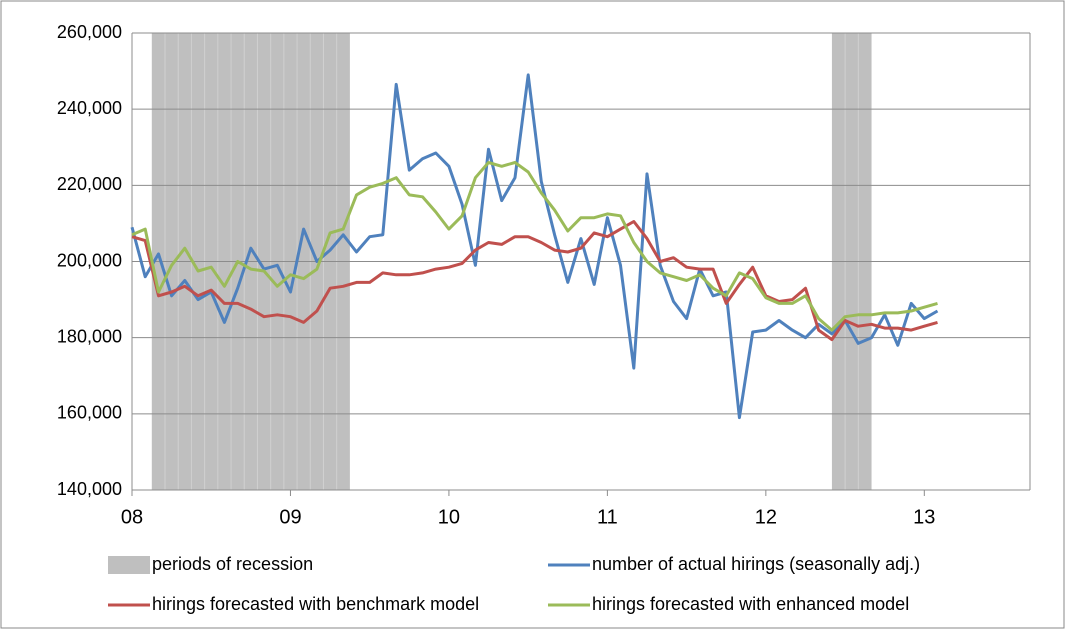  Describe the element at coordinates (534, 281) in the screenshot. I see `series-line` at that location.